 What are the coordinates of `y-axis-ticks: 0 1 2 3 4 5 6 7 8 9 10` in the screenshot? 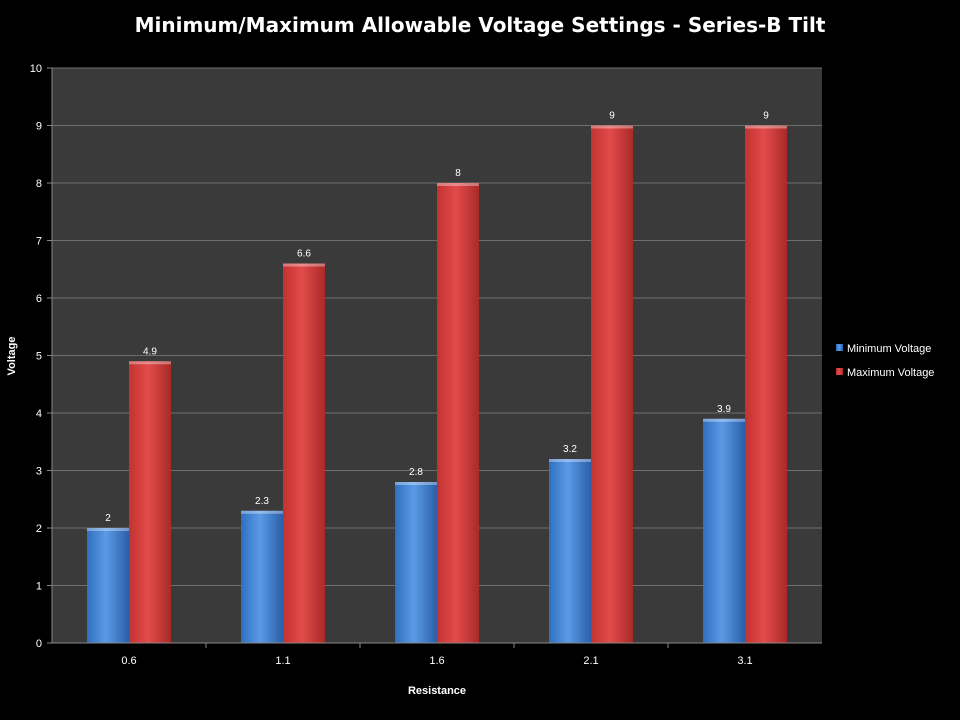 It's located at (36, 356).